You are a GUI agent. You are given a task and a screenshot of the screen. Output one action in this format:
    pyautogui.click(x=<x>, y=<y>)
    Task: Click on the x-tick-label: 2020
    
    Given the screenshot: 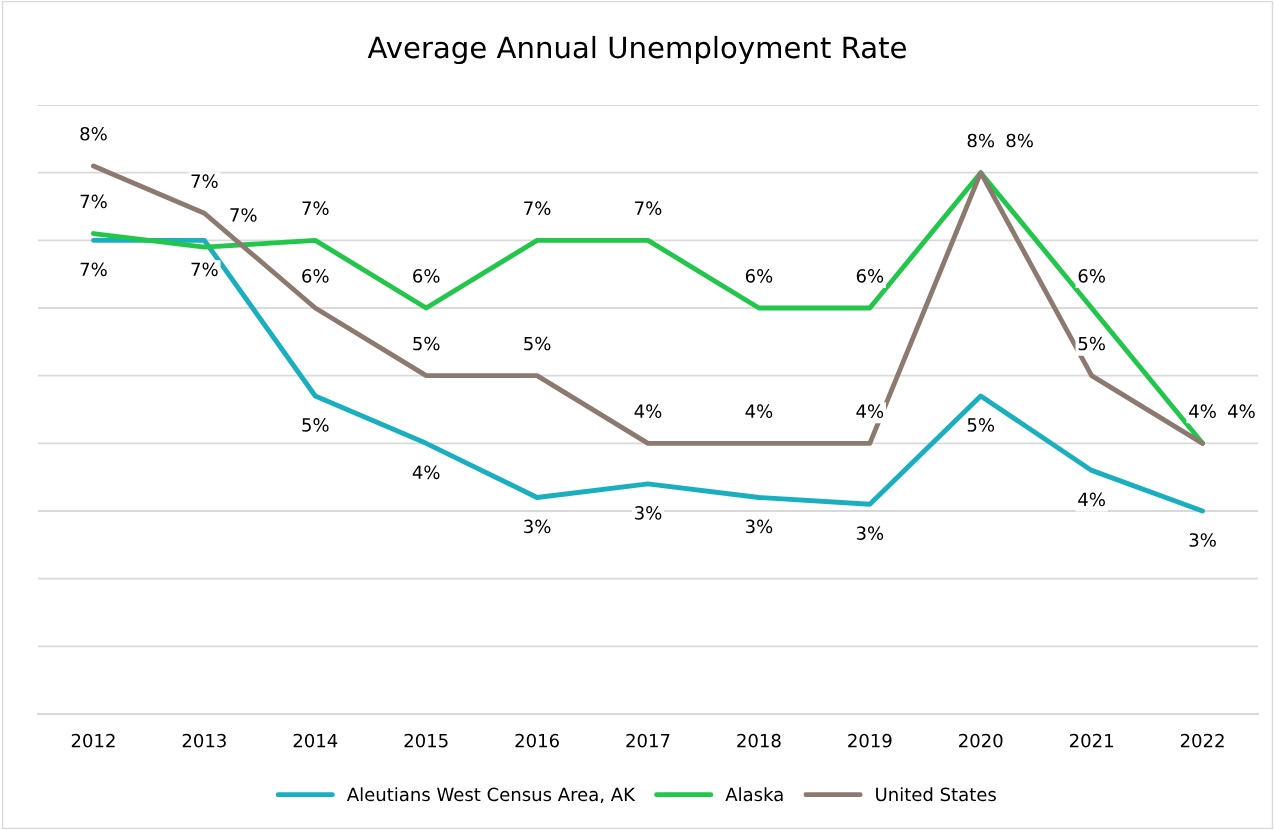 What is the action you would take?
    pyautogui.click(x=981, y=740)
    